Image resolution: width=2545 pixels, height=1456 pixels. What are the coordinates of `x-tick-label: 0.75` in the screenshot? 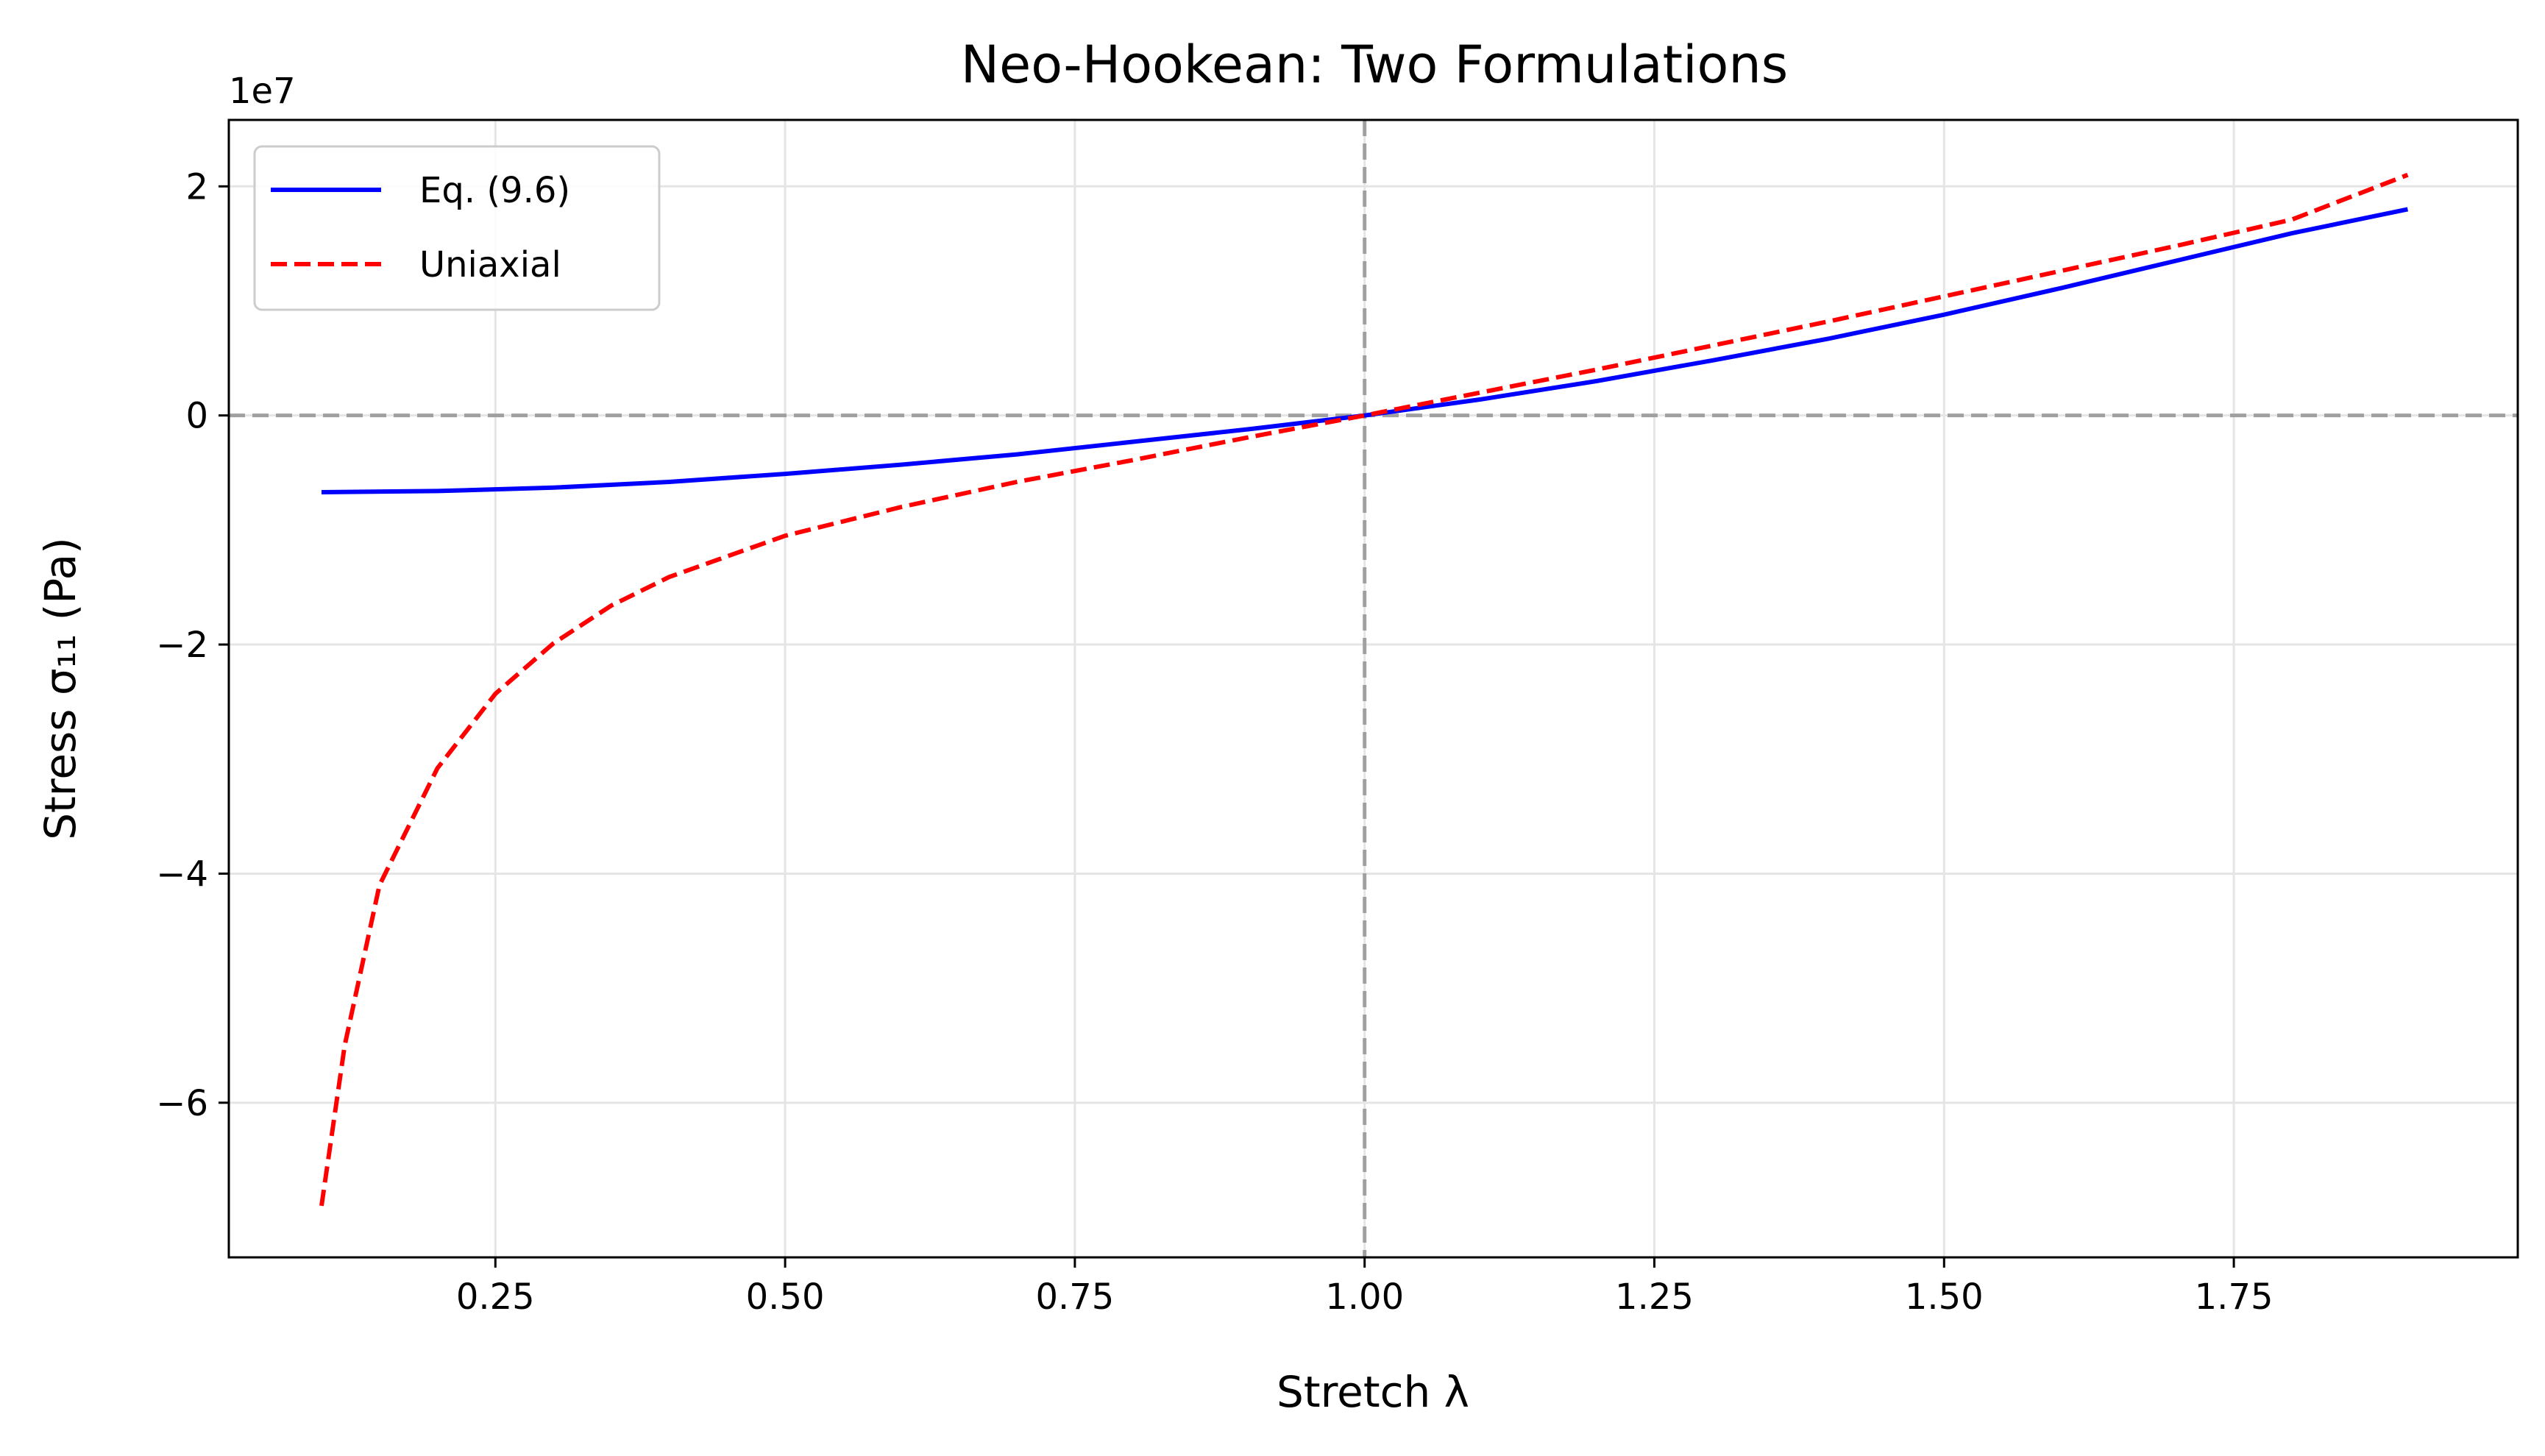 It's located at (1074, 1297).